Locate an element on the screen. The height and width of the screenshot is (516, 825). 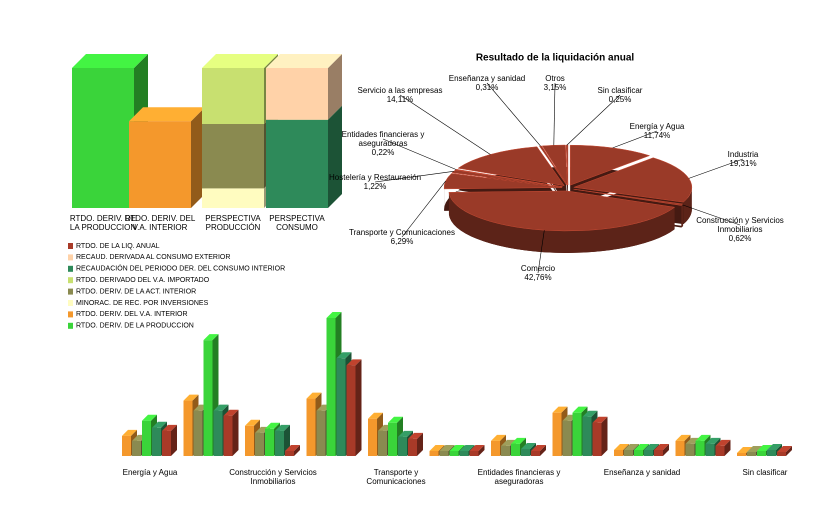
slice is located at coordinates (562, 211).